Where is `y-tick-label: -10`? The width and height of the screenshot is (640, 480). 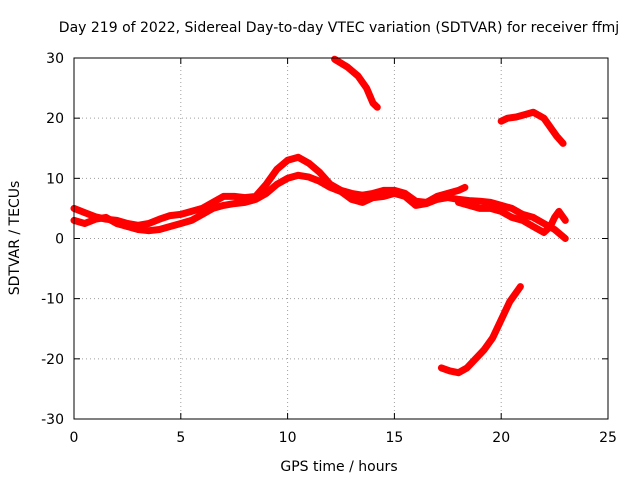 y-tick-label: -10 is located at coordinates (52, 300).